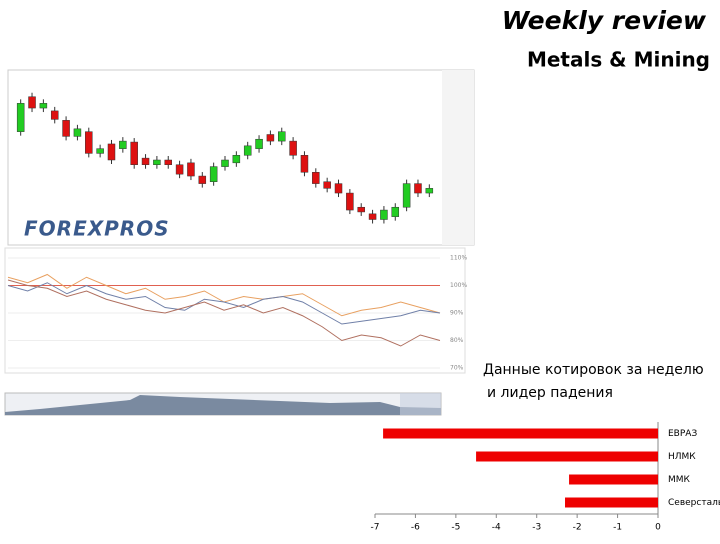  Describe the element at coordinates (375, 528) in the screenshot. I see `x-tick-label: -7` at that location.